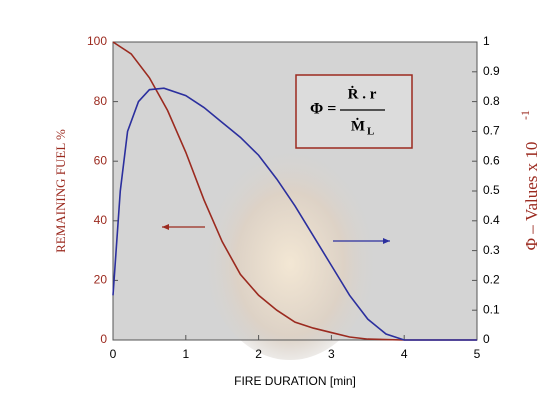 The width and height of the screenshot is (550, 416). Describe the element at coordinates (525, 115) in the screenshot. I see `y2-axis-label-exponent: -1` at that location.